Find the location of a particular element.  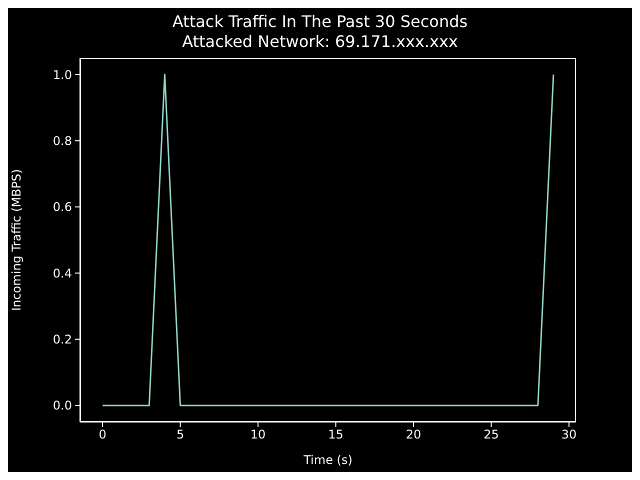

x-tick-label: 25 is located at coordinates (491, 435).